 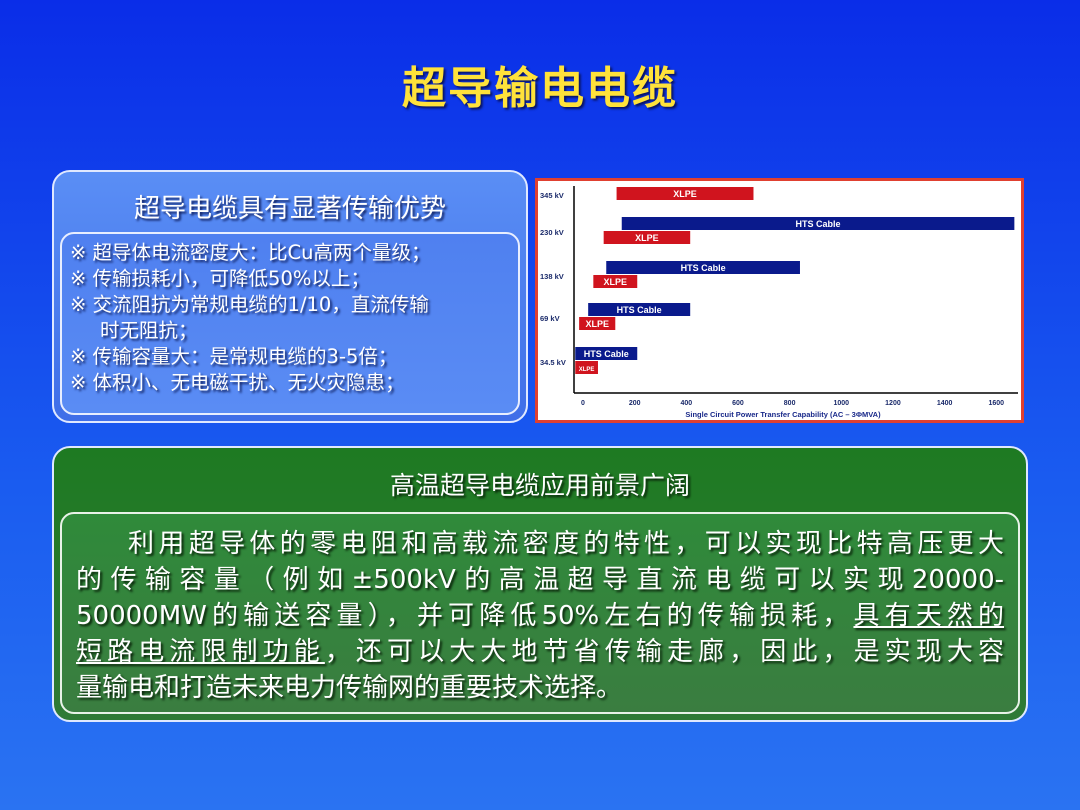 I want to click on paragraph-line: 量输电和打造未来电力传输网的重要技术选择。, so click(x=540, y=688).